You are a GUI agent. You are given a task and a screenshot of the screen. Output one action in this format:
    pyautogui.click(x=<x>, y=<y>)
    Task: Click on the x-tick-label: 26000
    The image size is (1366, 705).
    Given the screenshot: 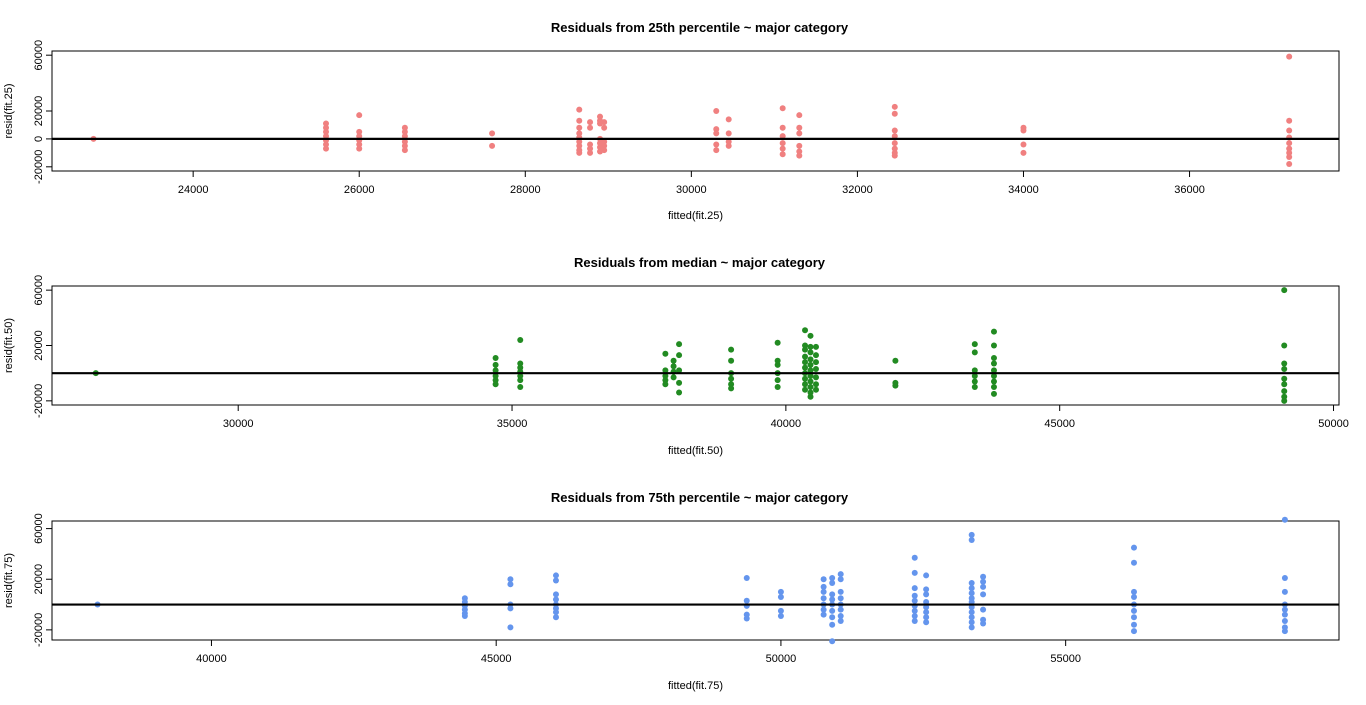 What is the action you would take?
    pyautogui.click(x=359, y=190)
    